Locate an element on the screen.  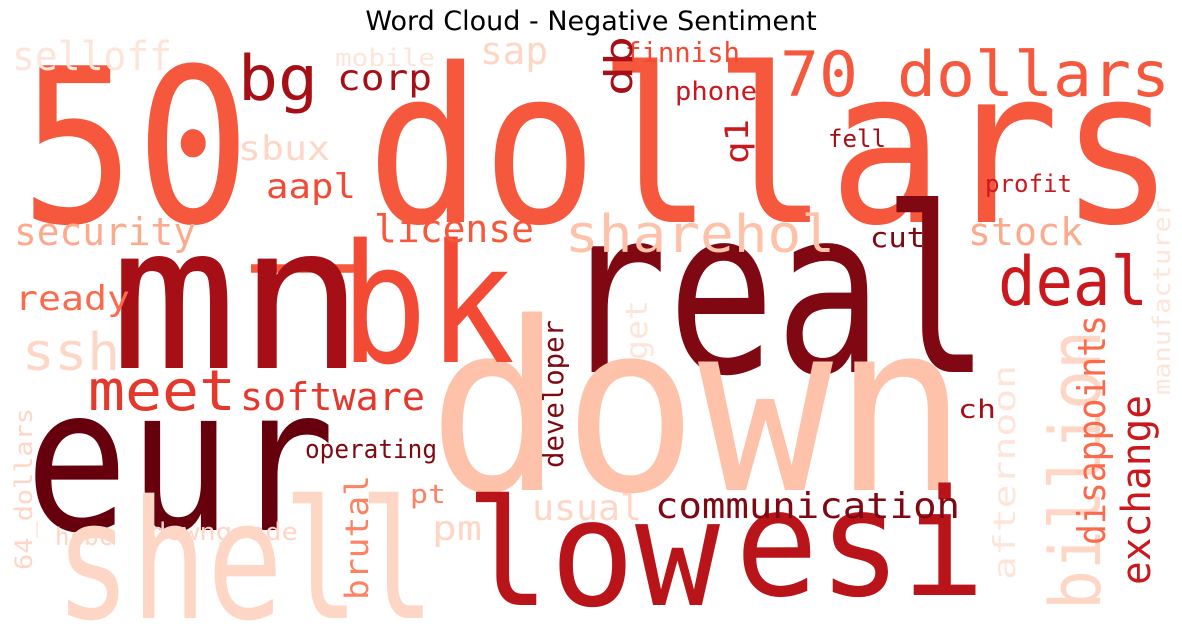
word-eur: eur is located at coordinates (180, 461).